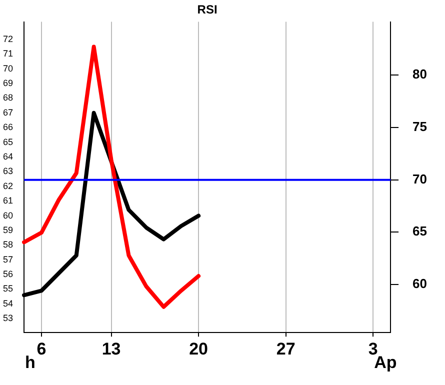 This screenshot has width=445, height=385. I want to click on y2-tick-label: 60, so click(420, 284).